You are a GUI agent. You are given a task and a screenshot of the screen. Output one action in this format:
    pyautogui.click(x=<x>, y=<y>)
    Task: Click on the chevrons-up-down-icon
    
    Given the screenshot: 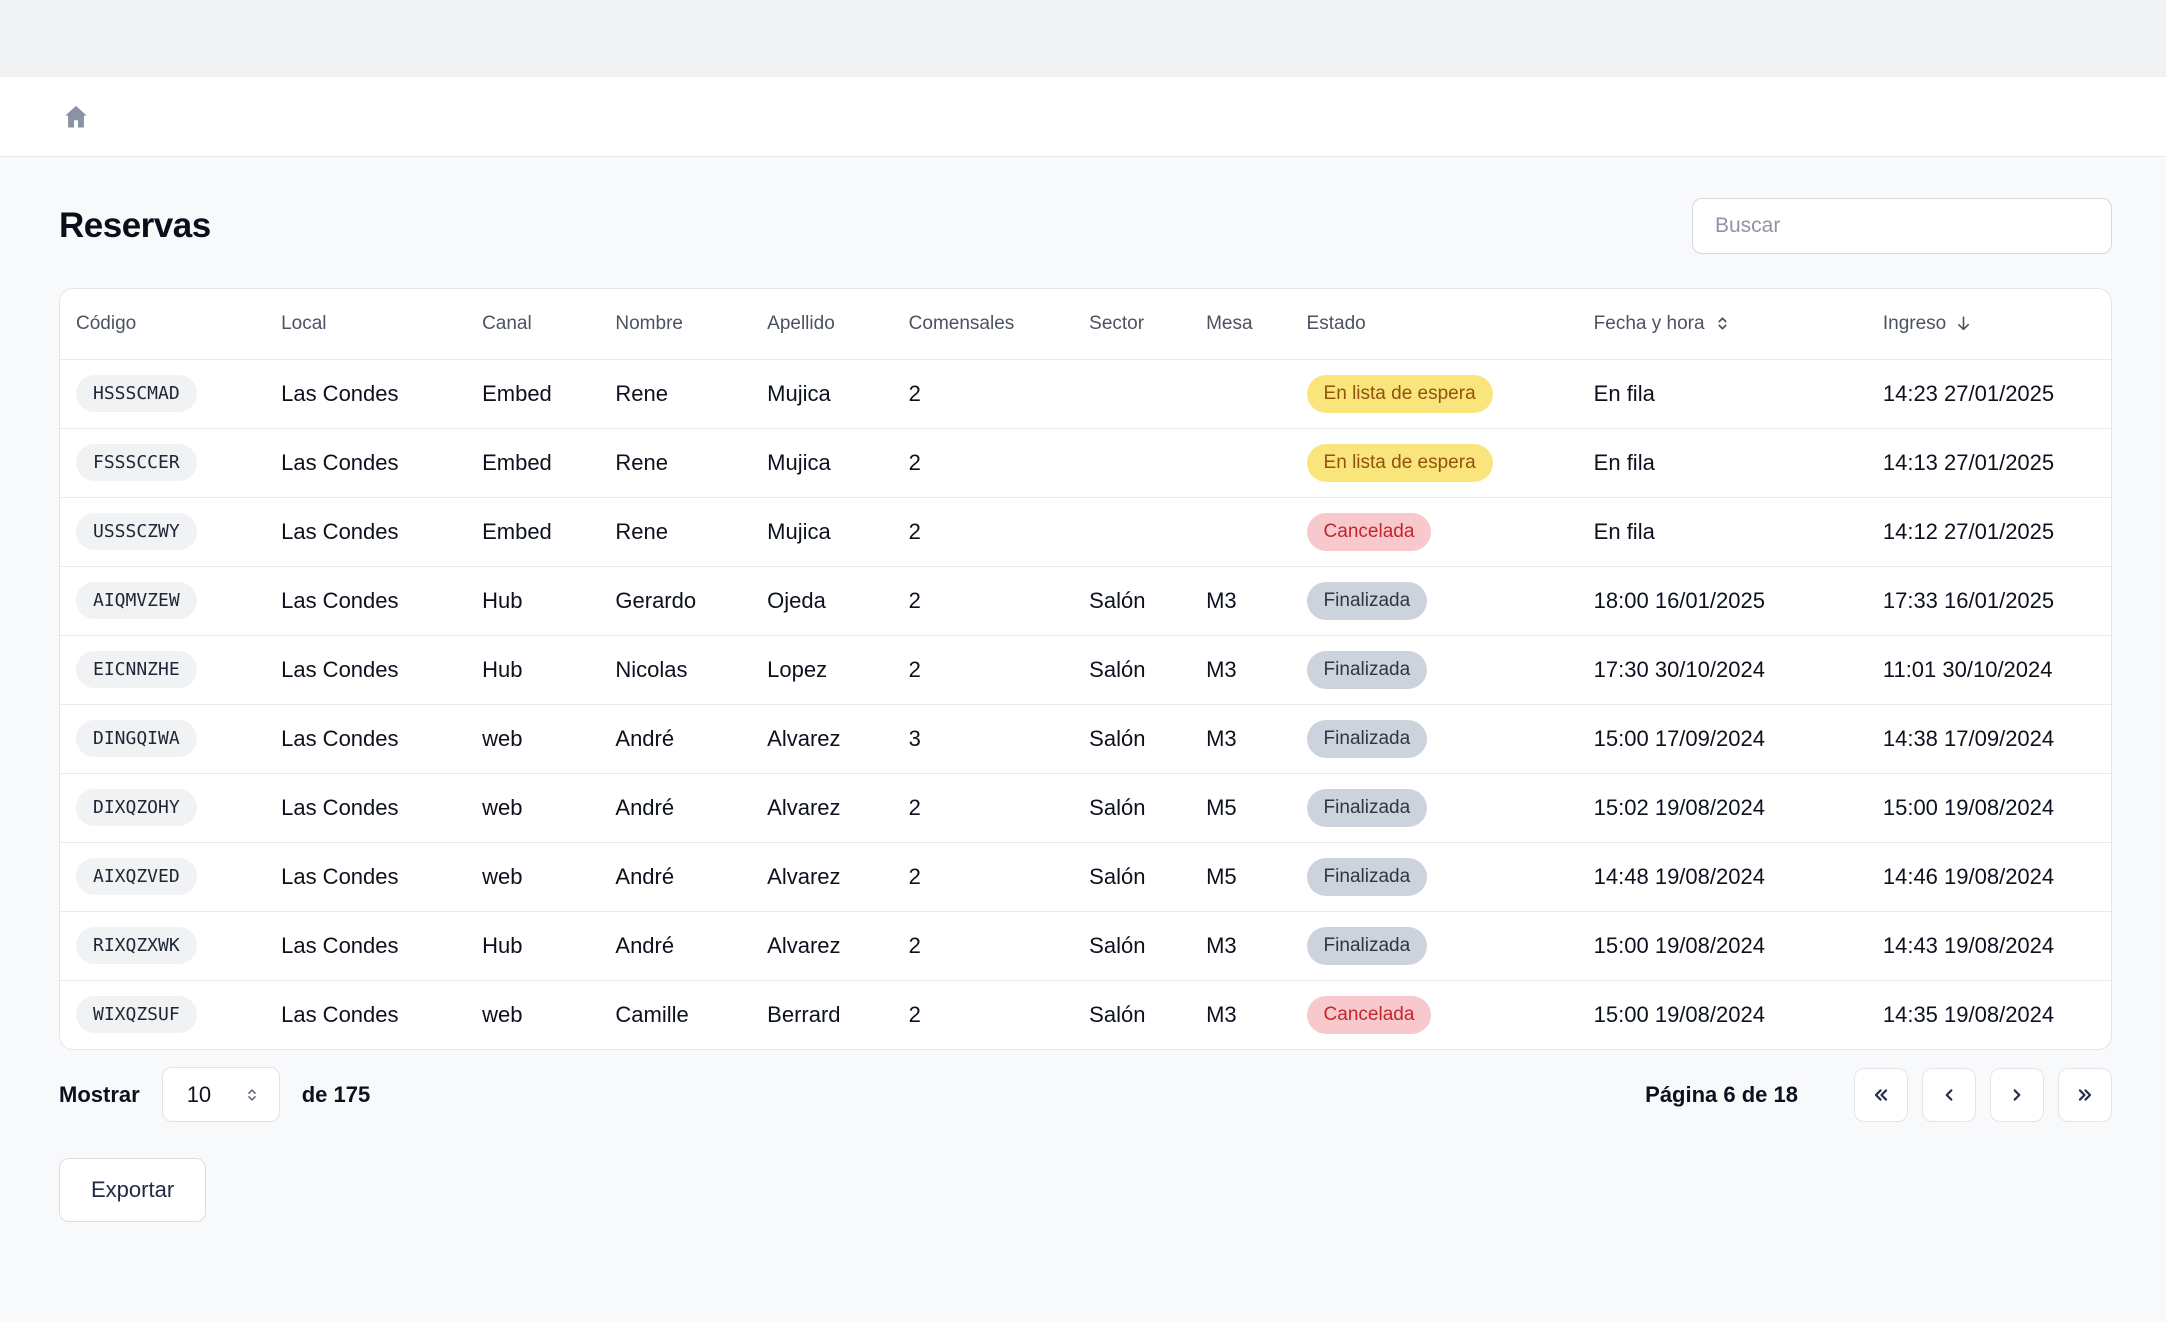 What is the action you would take?
    pyautogui.click(x=252, y=1095)
    